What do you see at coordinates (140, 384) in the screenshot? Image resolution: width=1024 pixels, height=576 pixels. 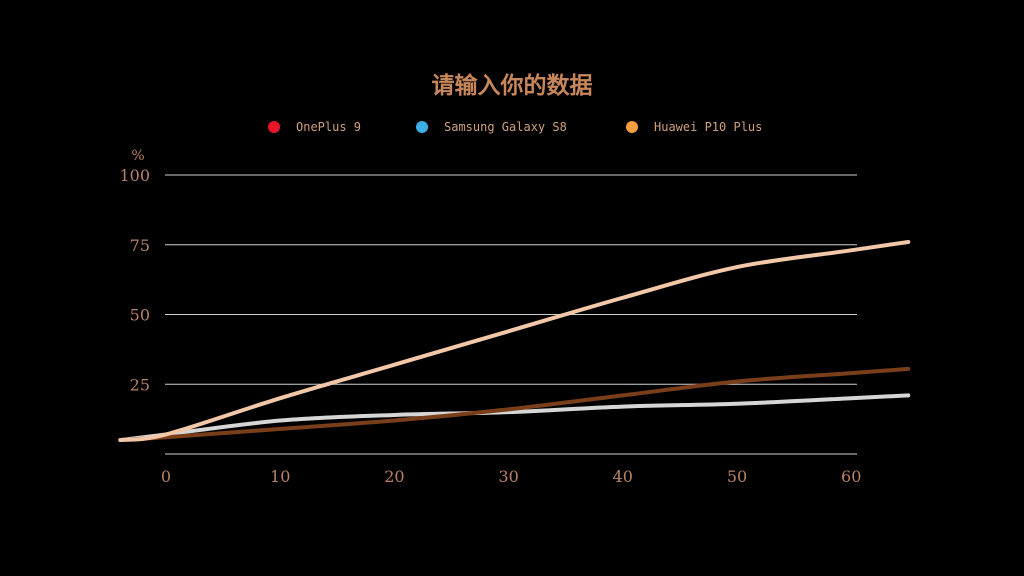 I see `y-tick-label: 25` at bounding box center [140, 384].